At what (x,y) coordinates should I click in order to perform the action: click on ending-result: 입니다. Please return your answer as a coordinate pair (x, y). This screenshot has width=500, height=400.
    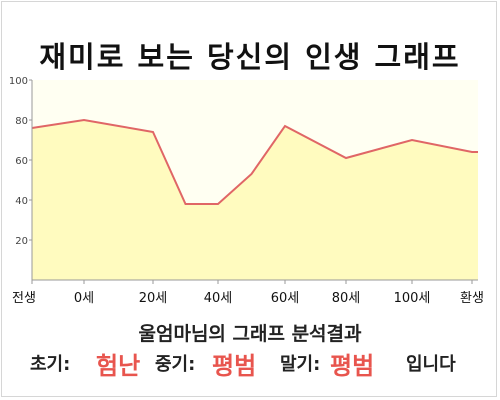
    Looking at the image, I should click on (431, 363).